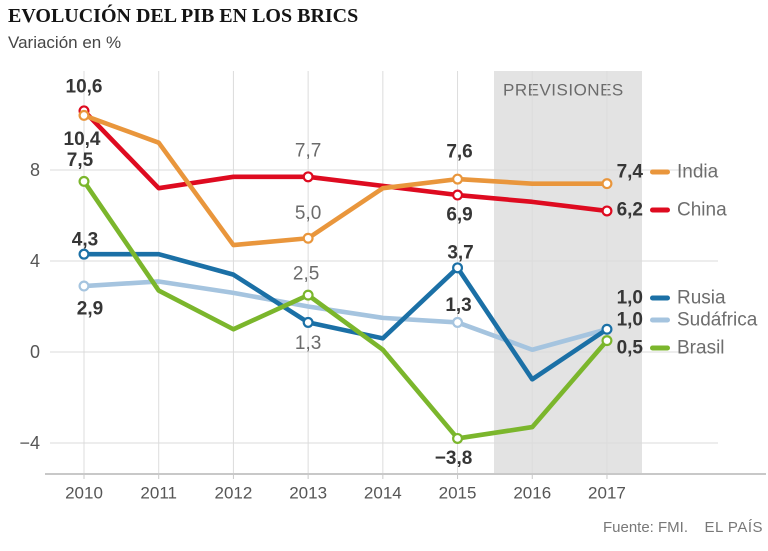  I want to click on data-point-rusia-2010, so click(84, 254).